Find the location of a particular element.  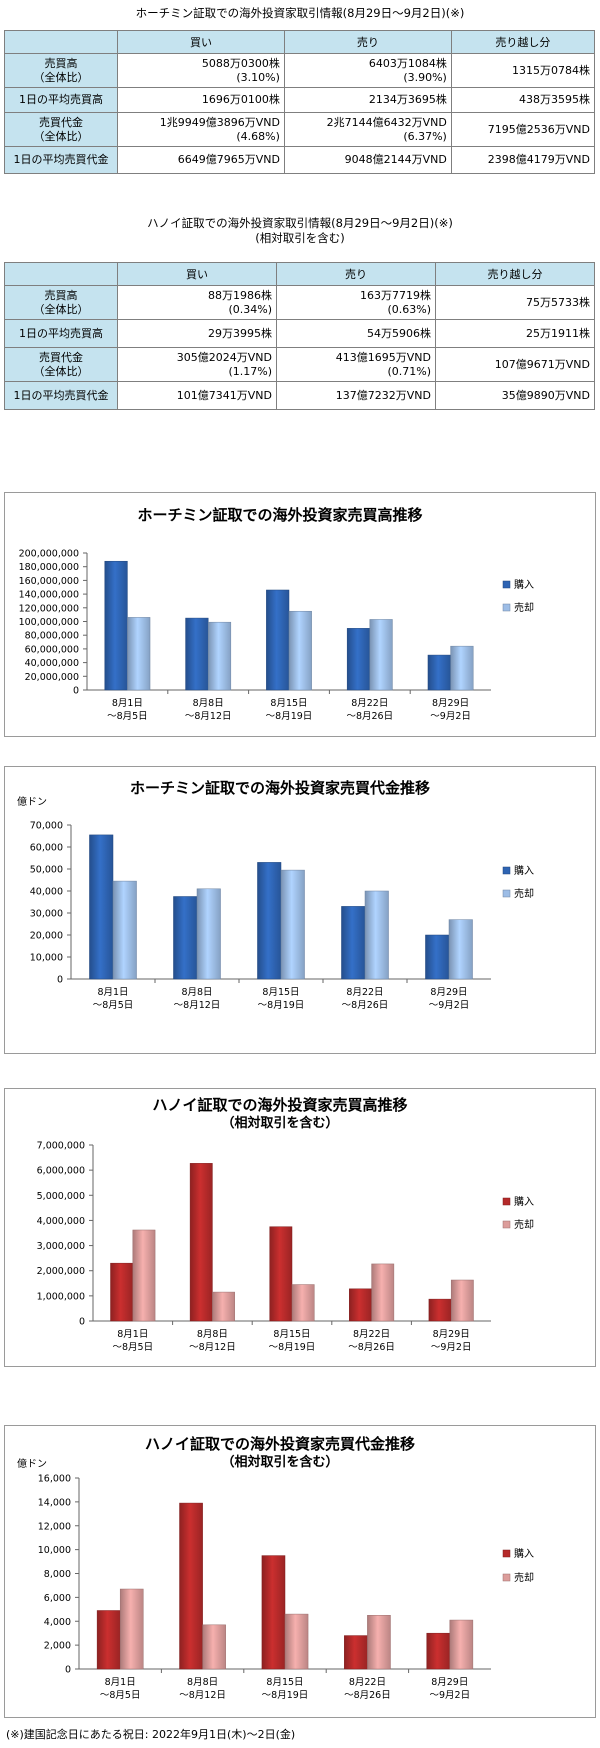

row-label-line: 1日の平均売買代金 is located at coordinates (61, 395).